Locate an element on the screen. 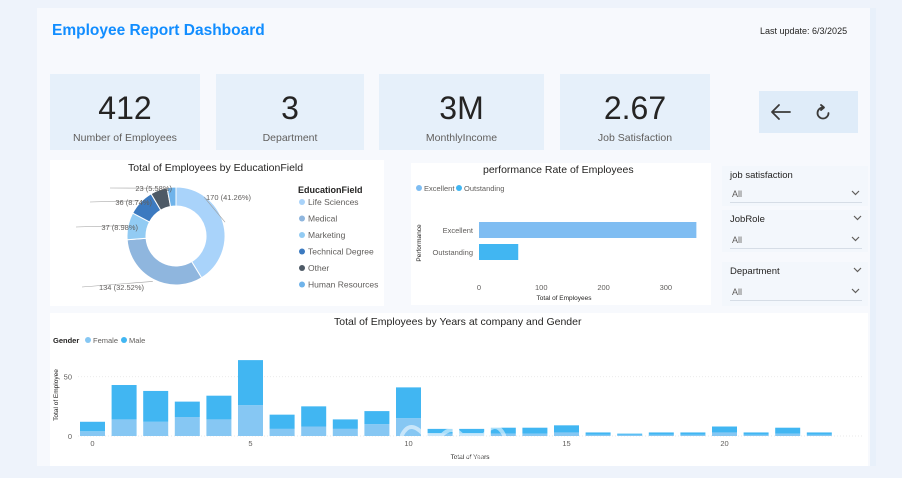 The width and height of the screenshot is (902, 478). kpi-card-department: 3 Department is located at coordinates (290, 112).